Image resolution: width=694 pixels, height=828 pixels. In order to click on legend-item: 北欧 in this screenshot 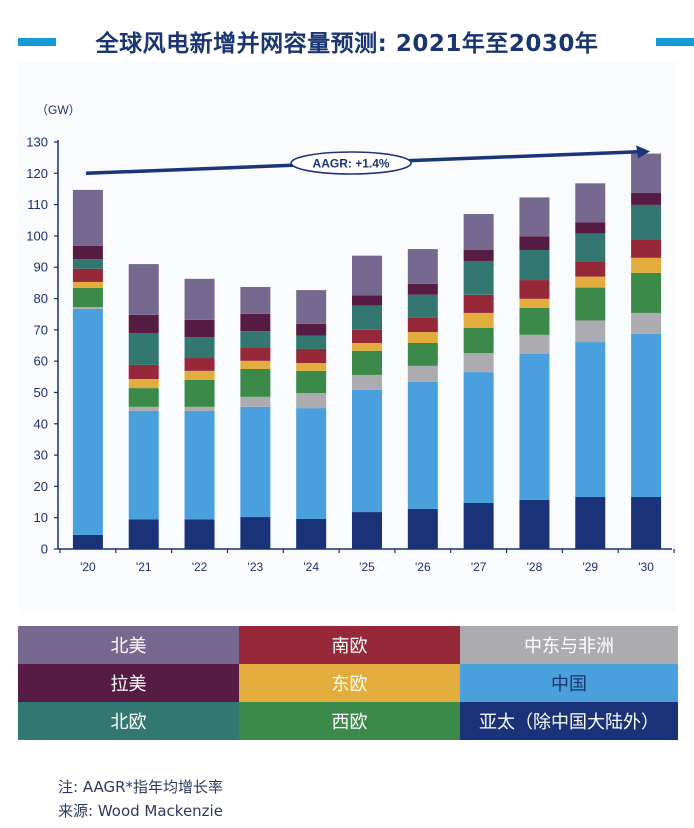, I will do `click(128, 721)`.